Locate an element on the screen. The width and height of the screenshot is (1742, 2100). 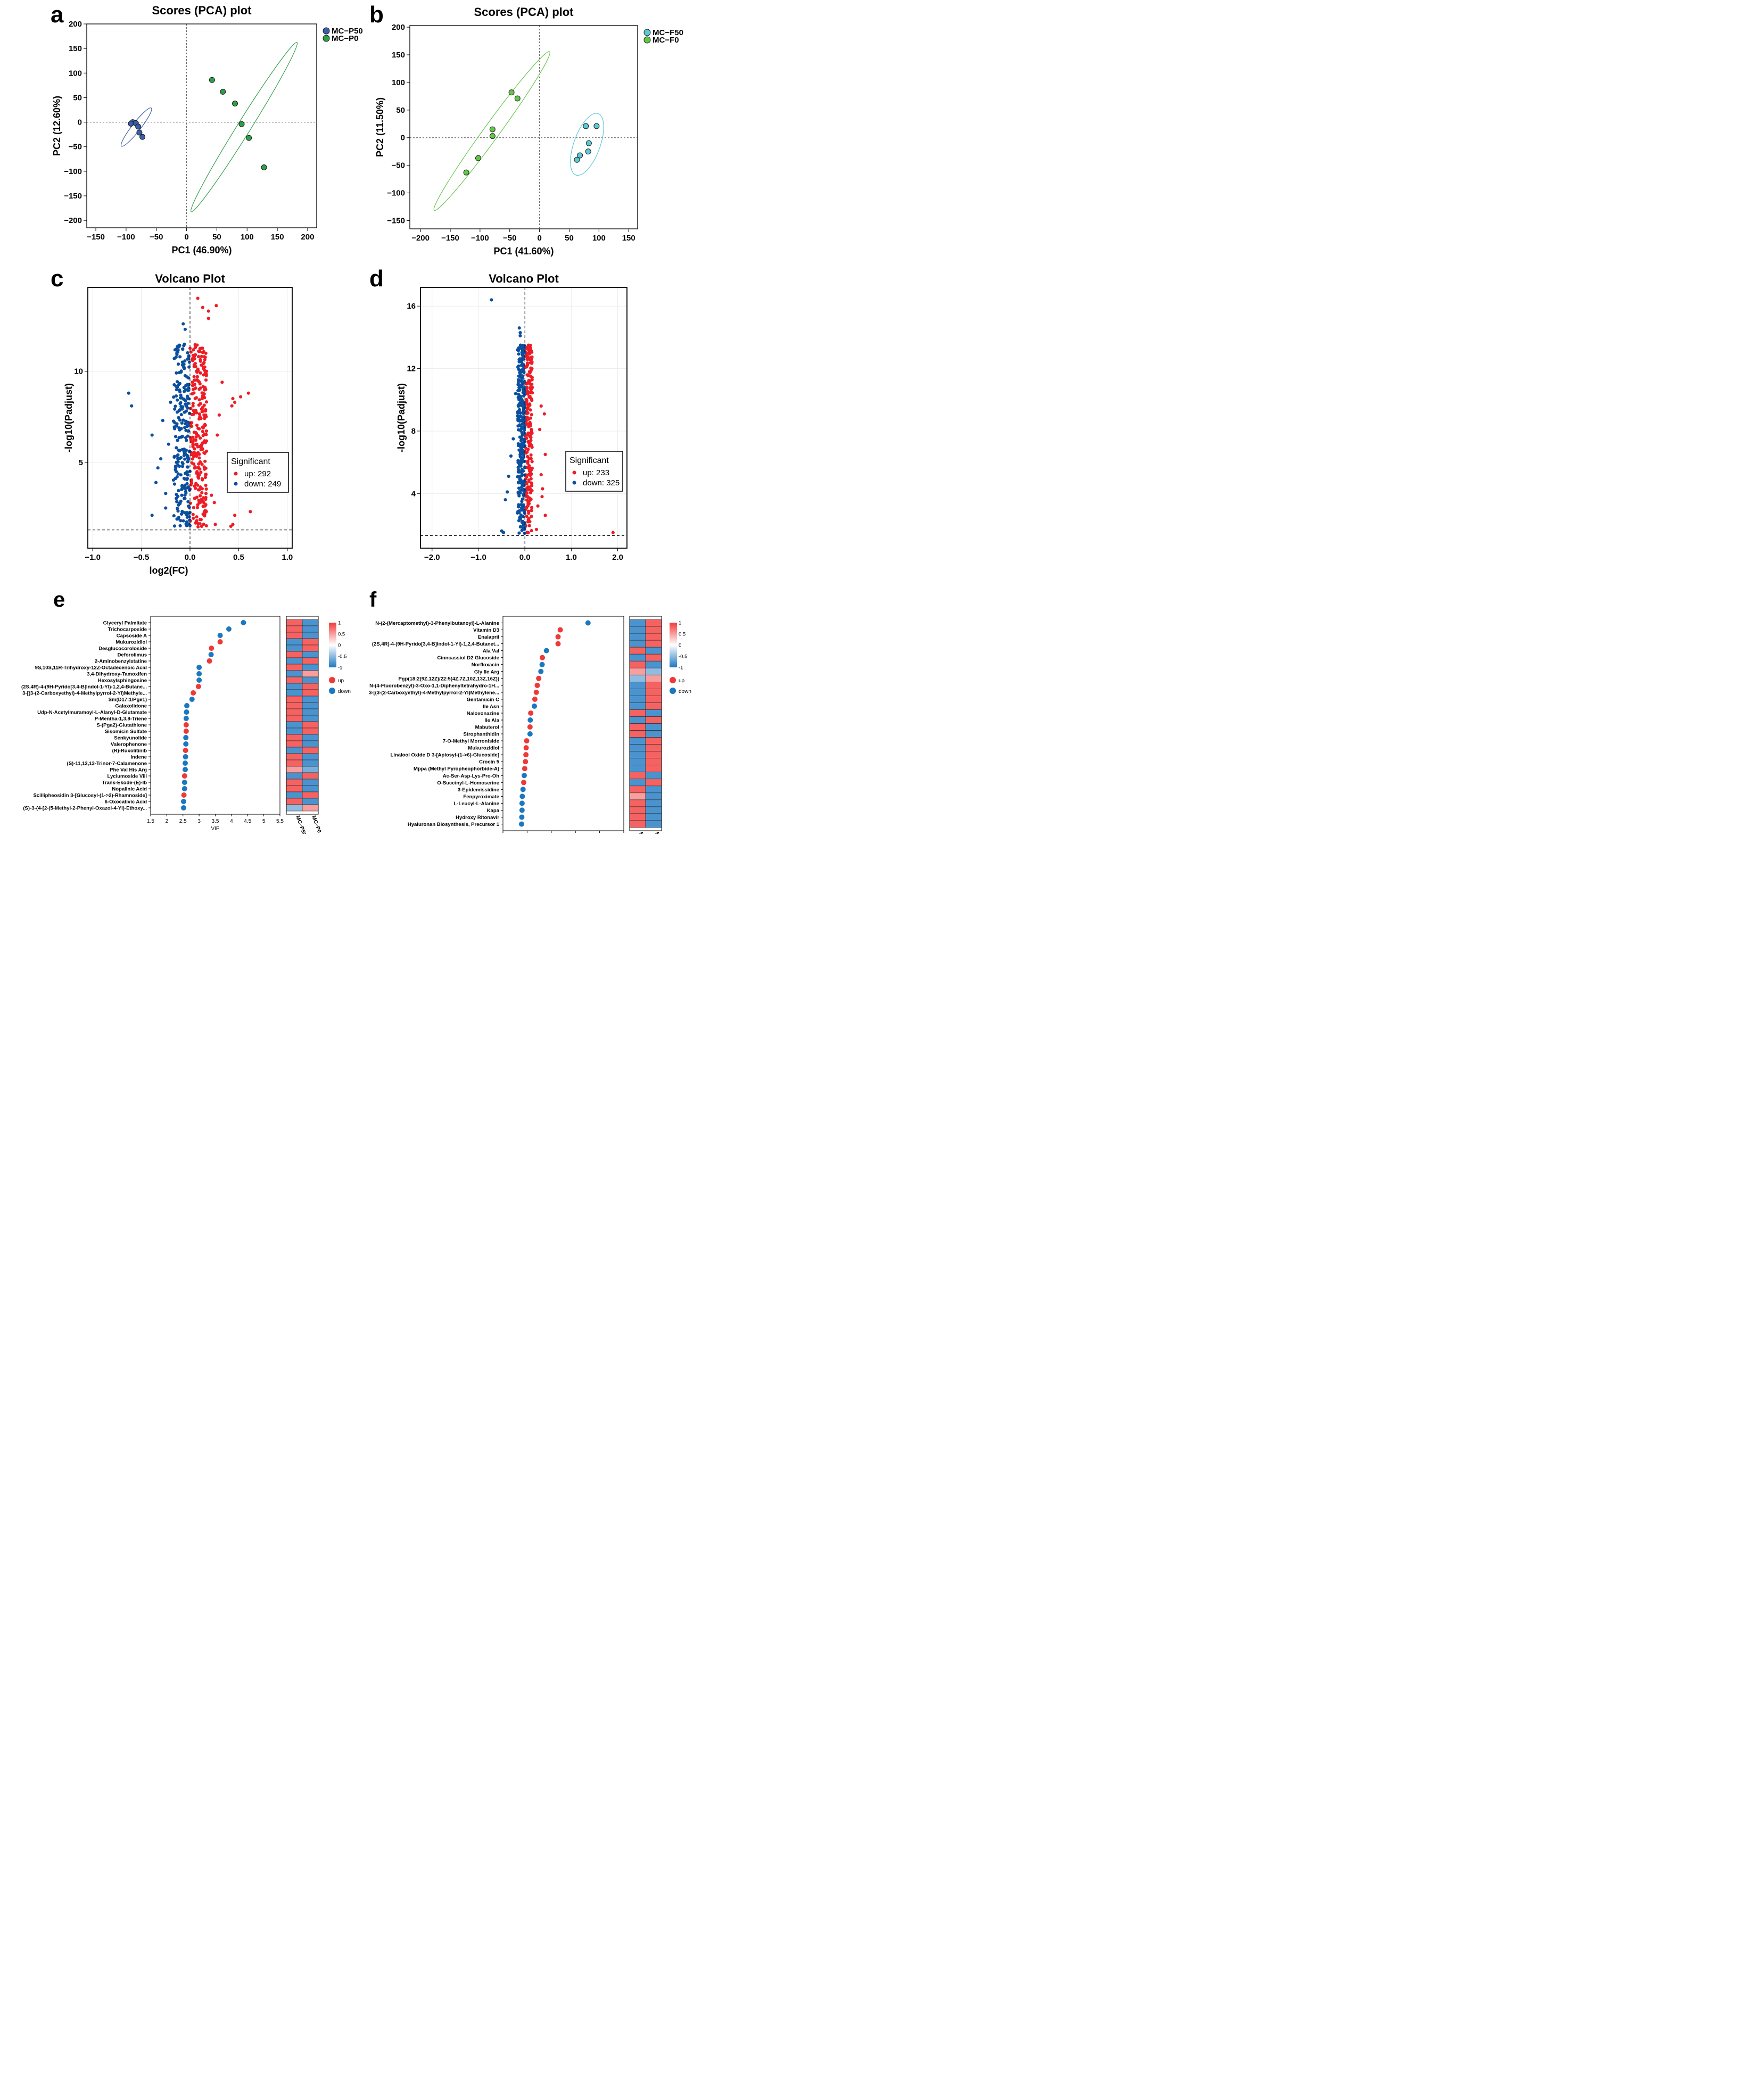
metabolite-label: Mukurozidiol is located at coordinates (131, 643).